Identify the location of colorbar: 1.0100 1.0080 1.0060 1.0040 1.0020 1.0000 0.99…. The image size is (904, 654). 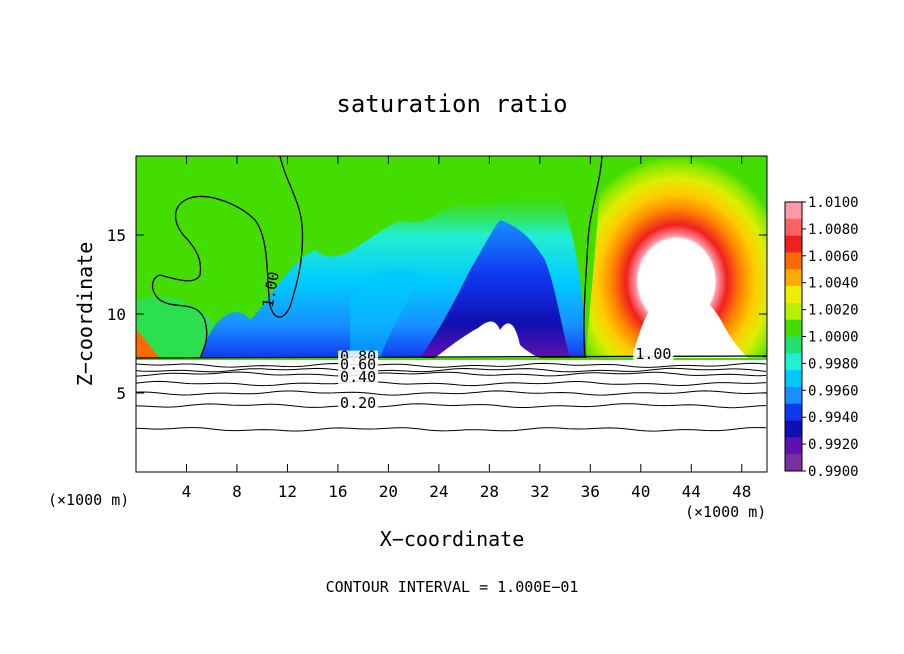
(821, 337).